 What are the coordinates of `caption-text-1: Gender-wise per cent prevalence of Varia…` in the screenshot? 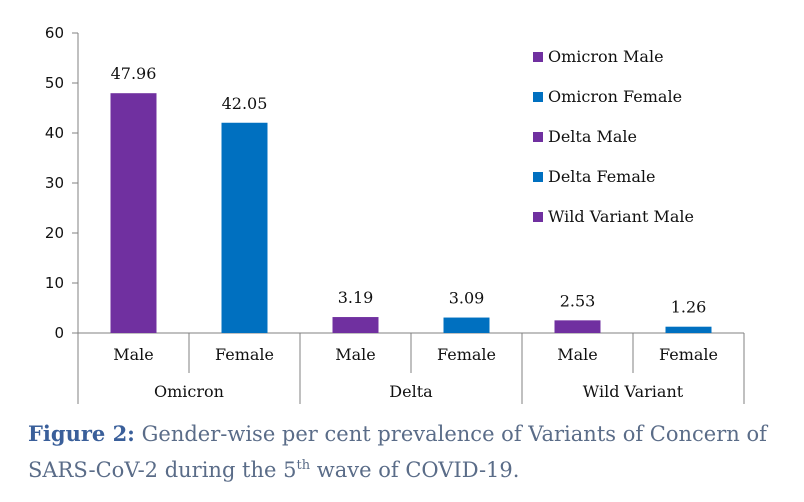 It's located at (397, 452).